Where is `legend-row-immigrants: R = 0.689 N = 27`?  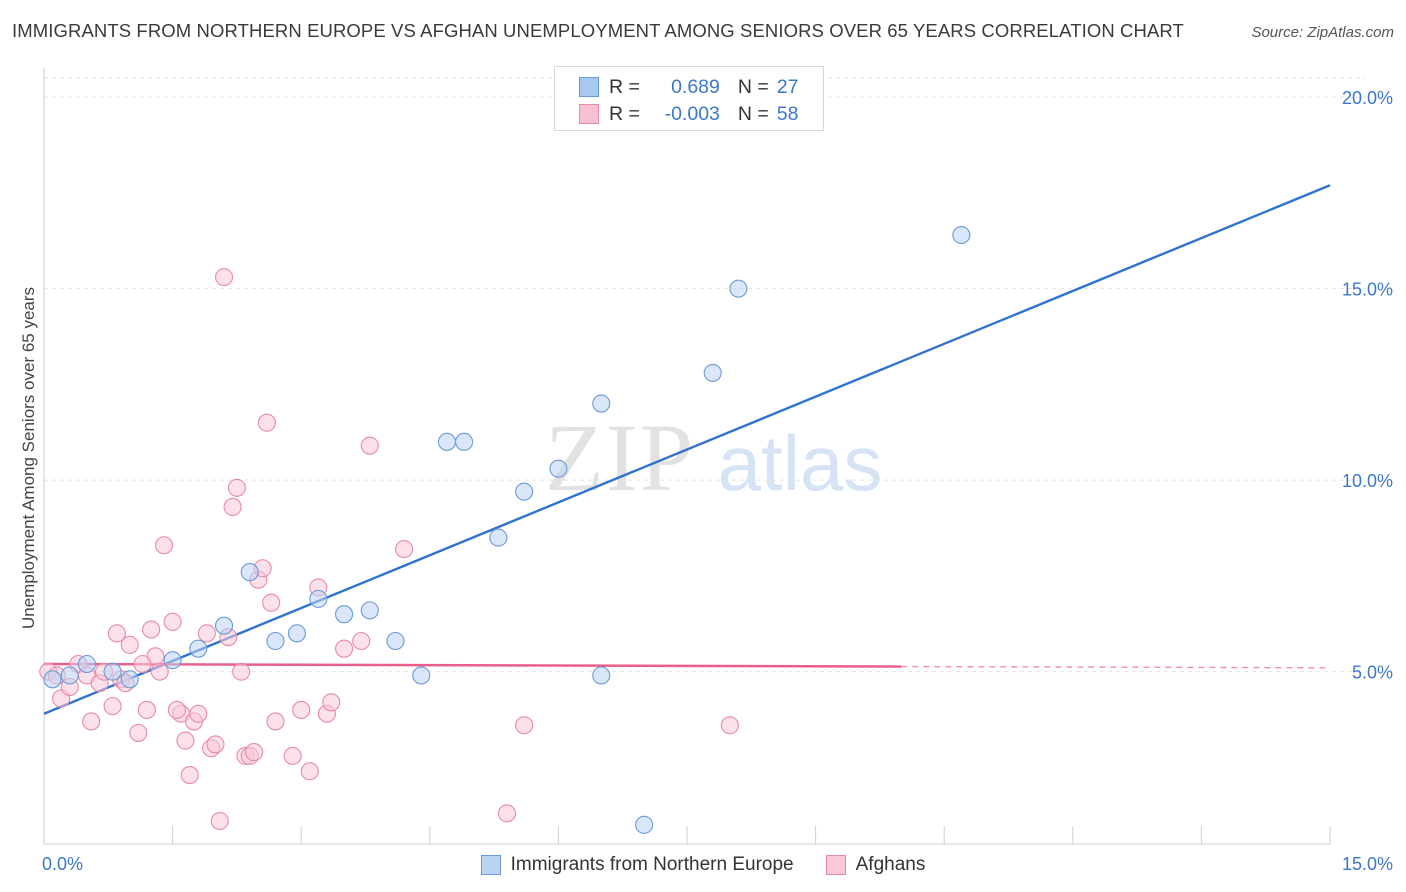 legend-row-immigrants: R = 0.689 N = 27 is located at coordinates (688, 87).